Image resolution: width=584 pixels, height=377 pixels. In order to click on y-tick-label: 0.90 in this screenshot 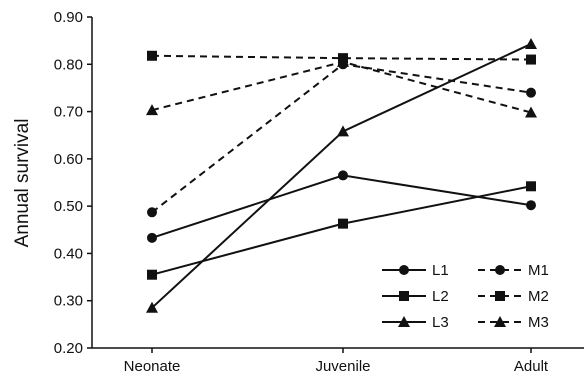, I will do `click(68, 17)`.